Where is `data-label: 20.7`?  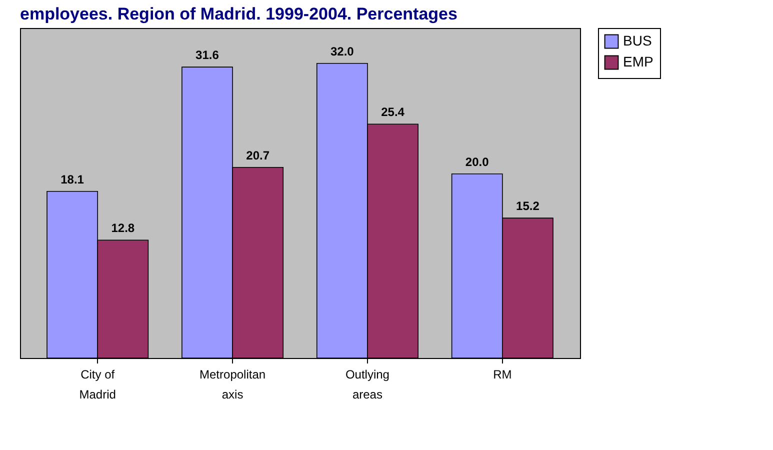 data-label: 20.7 is located at coordinates (258, 155).